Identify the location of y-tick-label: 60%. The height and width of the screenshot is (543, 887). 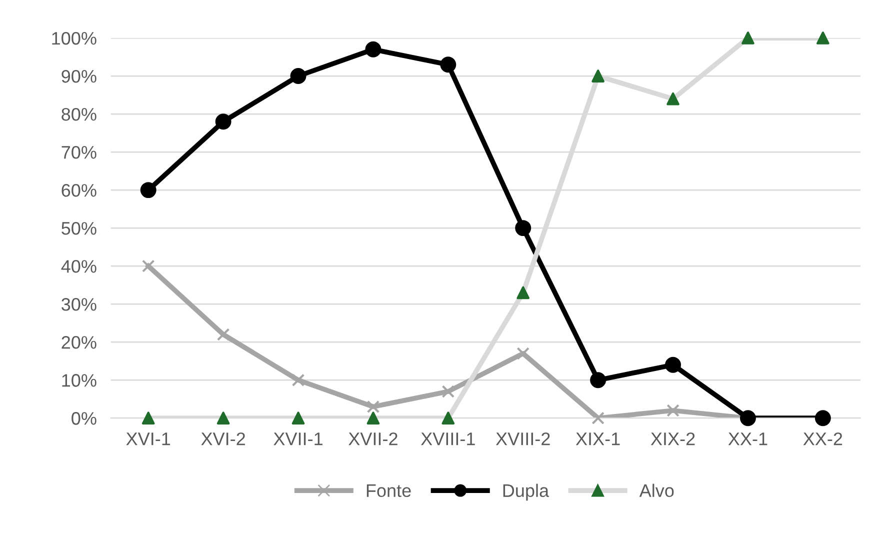
(79, 190).